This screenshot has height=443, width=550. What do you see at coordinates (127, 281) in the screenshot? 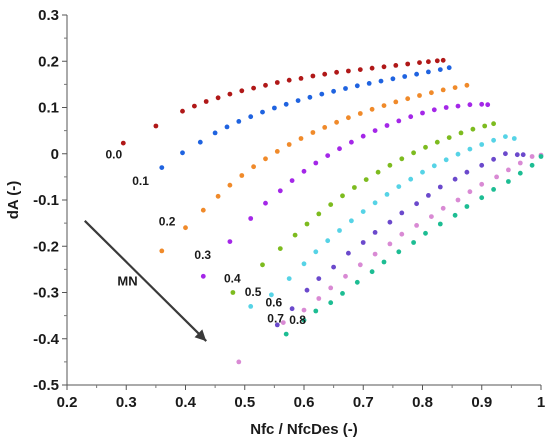
I see `annotation-label: MN` at bounding box center [127, 281].